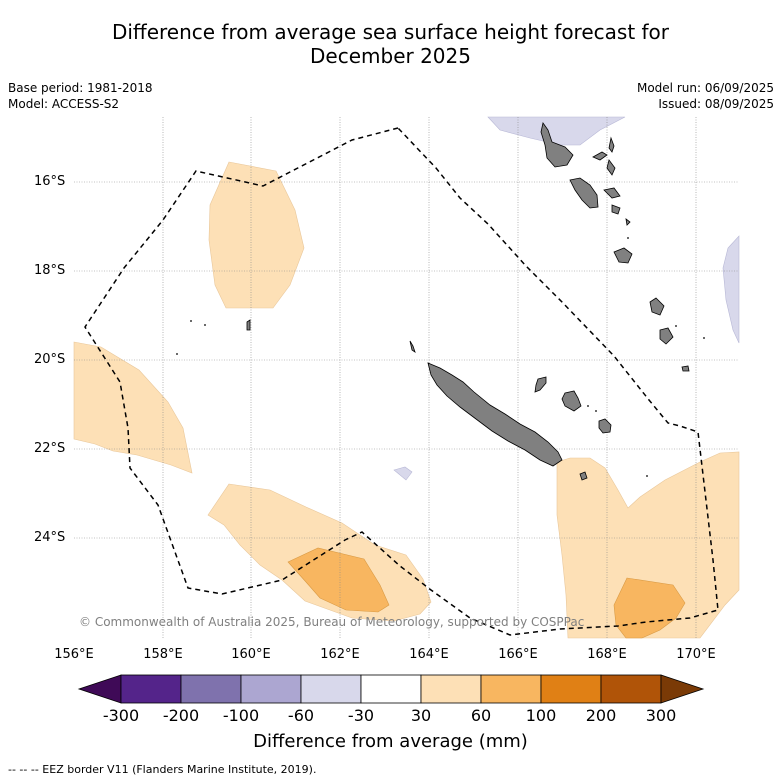 The width and height of the screenshot is (781, 781). Describe the element at coordinates (648, 545) in the screenshot. I see `anomaly-region-southeast` at that location.